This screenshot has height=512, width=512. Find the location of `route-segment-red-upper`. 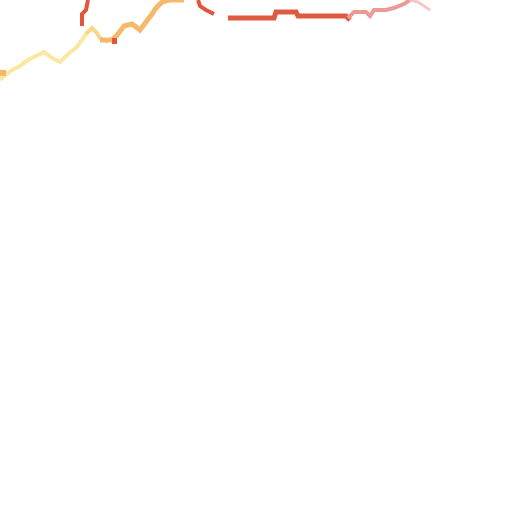

route-segment-red-upper is located at coordinates (85, 13).